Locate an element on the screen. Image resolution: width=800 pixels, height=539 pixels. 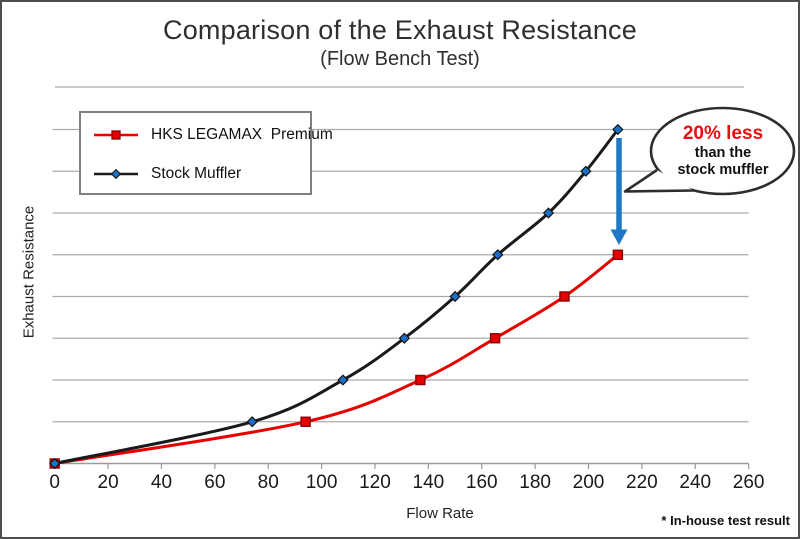
callout-text: 20% less than the stock muffler is located at coordinates (723, 150).